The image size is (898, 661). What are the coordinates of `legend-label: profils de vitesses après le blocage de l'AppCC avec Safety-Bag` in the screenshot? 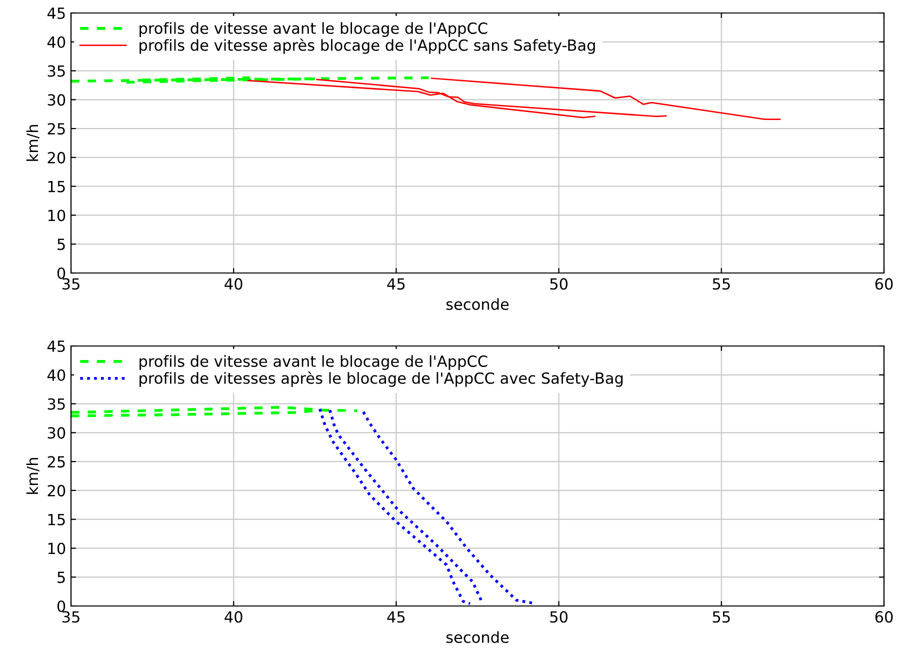 It's located at (381, 379).